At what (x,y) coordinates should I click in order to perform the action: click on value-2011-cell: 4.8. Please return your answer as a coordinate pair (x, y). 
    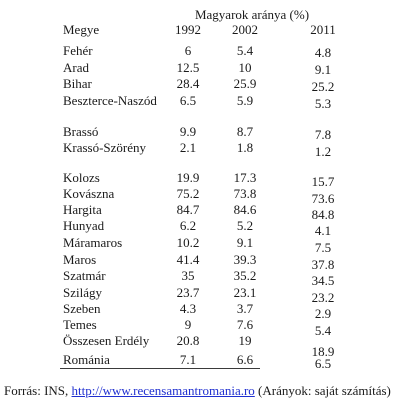
    Looking at the image, I should click on (323, 52).